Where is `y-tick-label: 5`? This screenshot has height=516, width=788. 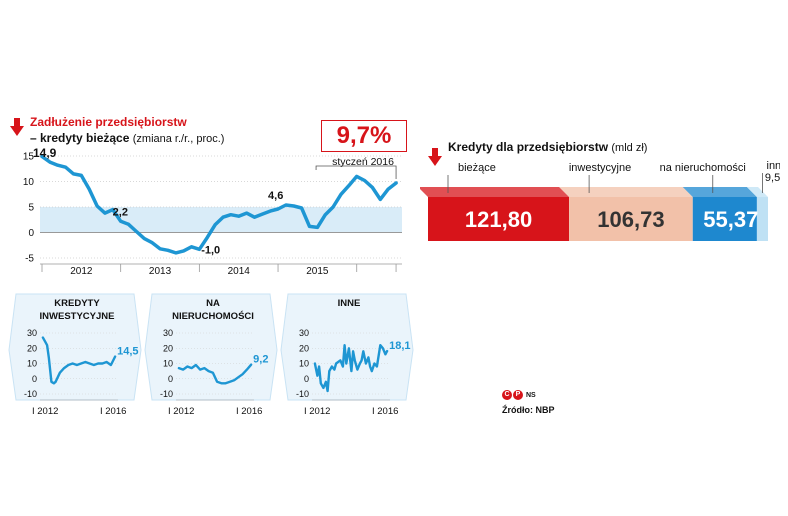 y-tick-label: 5 is located at coordinates (31, 208).